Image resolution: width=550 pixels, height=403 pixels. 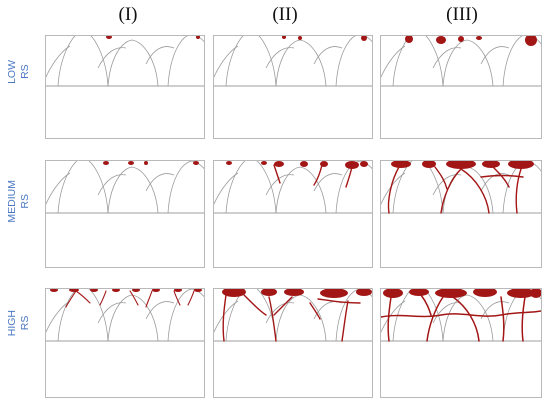 I want to click on row-label-medium: MEDIUM RS, so click(x=19, y=201).